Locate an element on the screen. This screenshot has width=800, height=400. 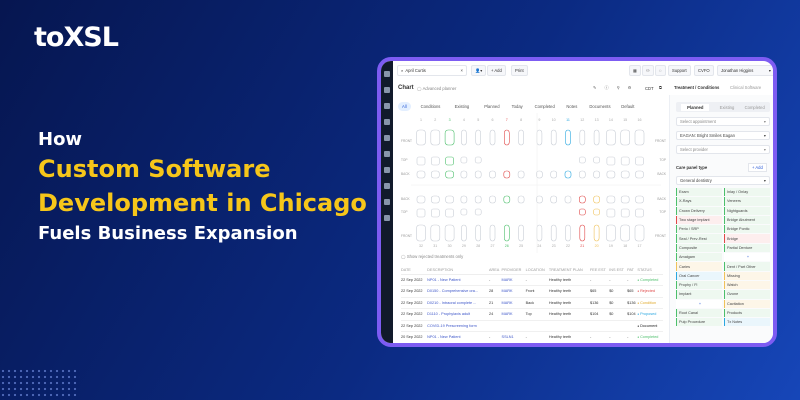
care-item: Amalgam is located at coordinates (699, 257).